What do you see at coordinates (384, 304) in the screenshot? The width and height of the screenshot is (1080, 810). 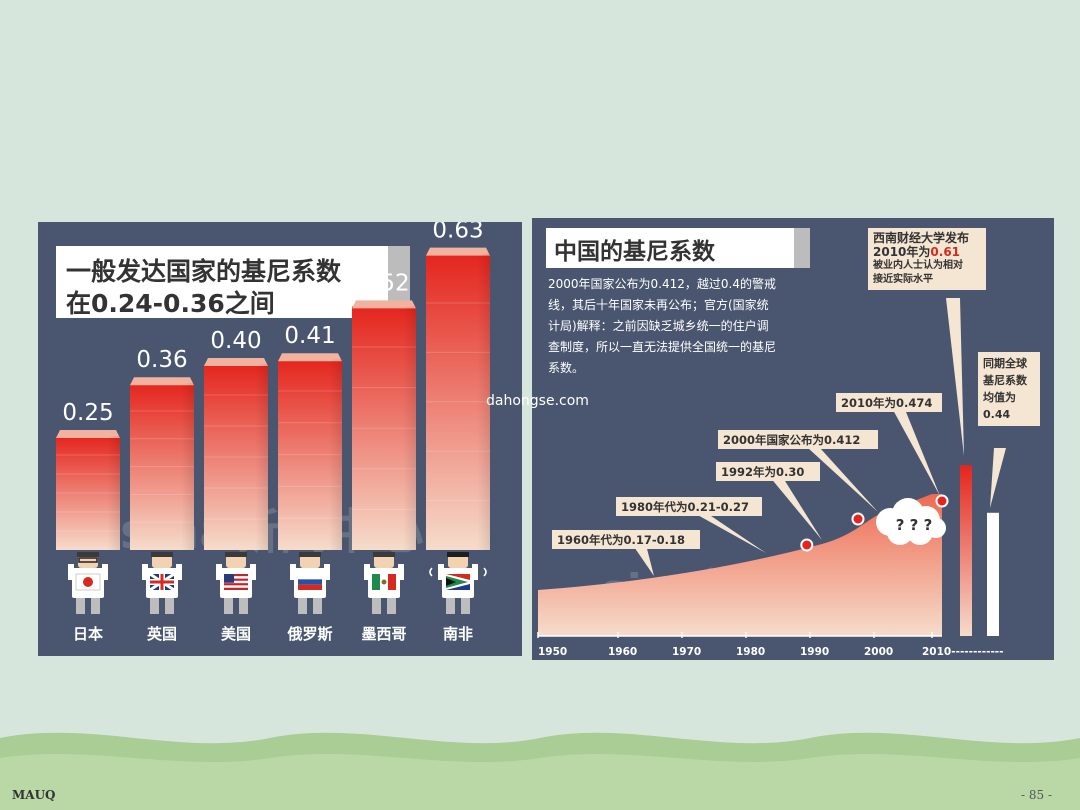 I see `bar-cap` at bounding box center [384, 304].